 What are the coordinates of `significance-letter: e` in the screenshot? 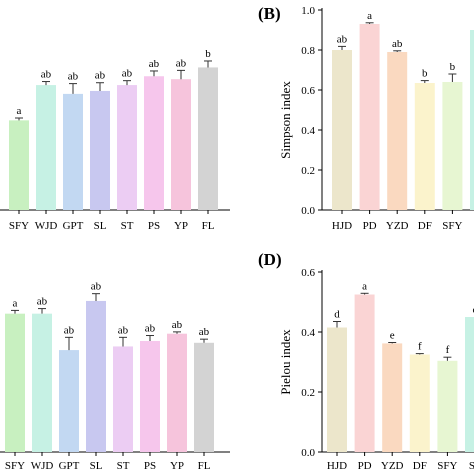 It's located at (392, 336).